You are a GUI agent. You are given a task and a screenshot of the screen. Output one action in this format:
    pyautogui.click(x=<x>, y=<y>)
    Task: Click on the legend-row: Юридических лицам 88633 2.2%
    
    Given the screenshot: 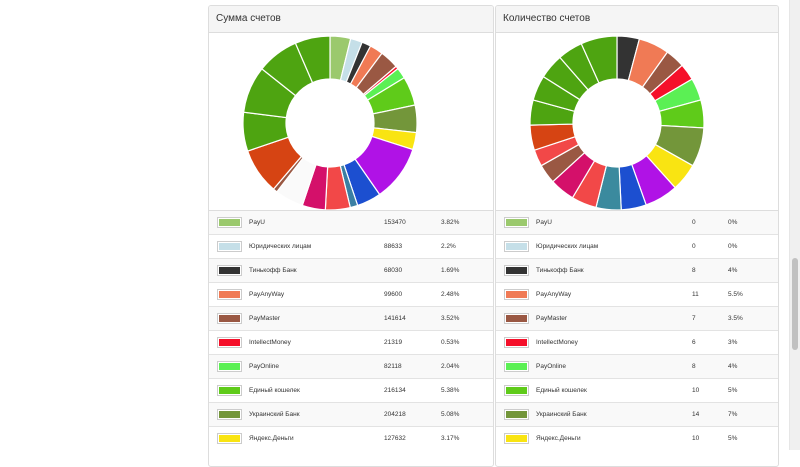 What is the action you would take?
    pyautogui.click(x=351, y=246)
    